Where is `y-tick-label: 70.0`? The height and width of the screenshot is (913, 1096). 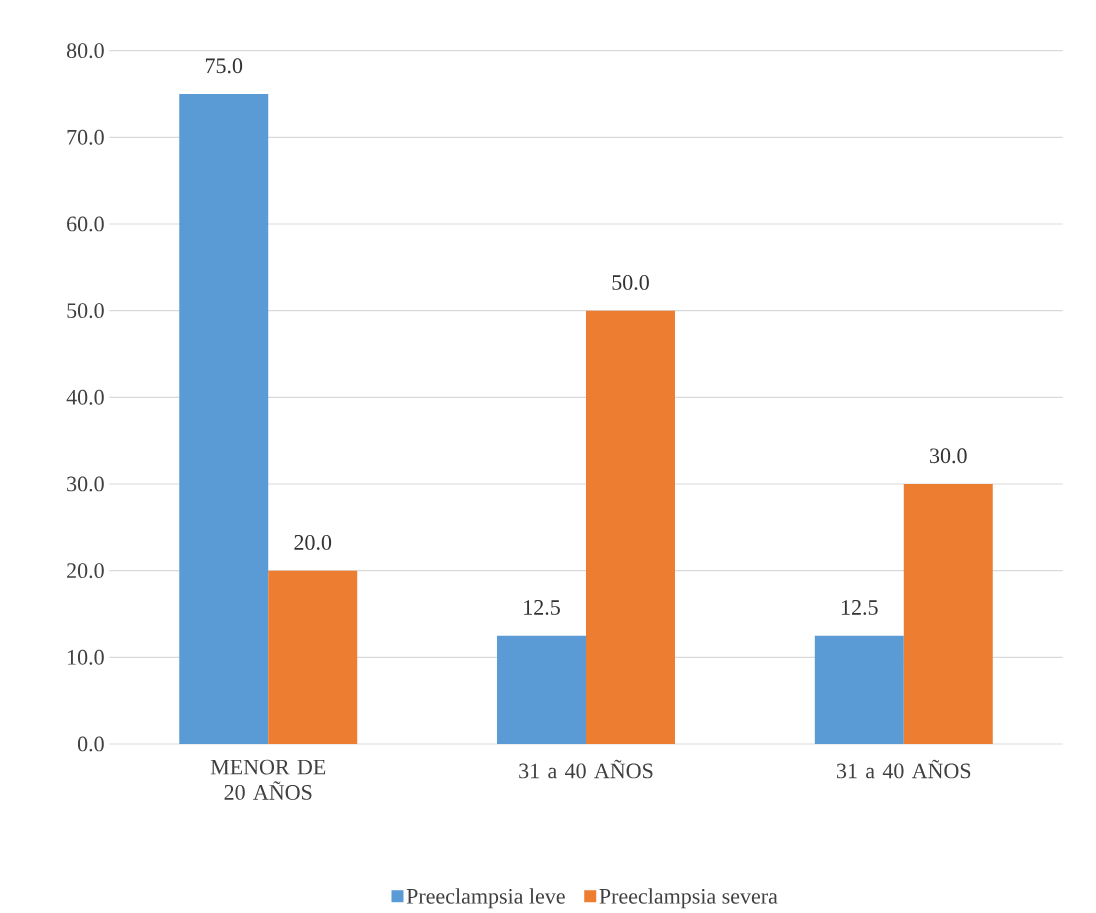
y-tick-label: 70.0 is located at coordinates (85, 137).